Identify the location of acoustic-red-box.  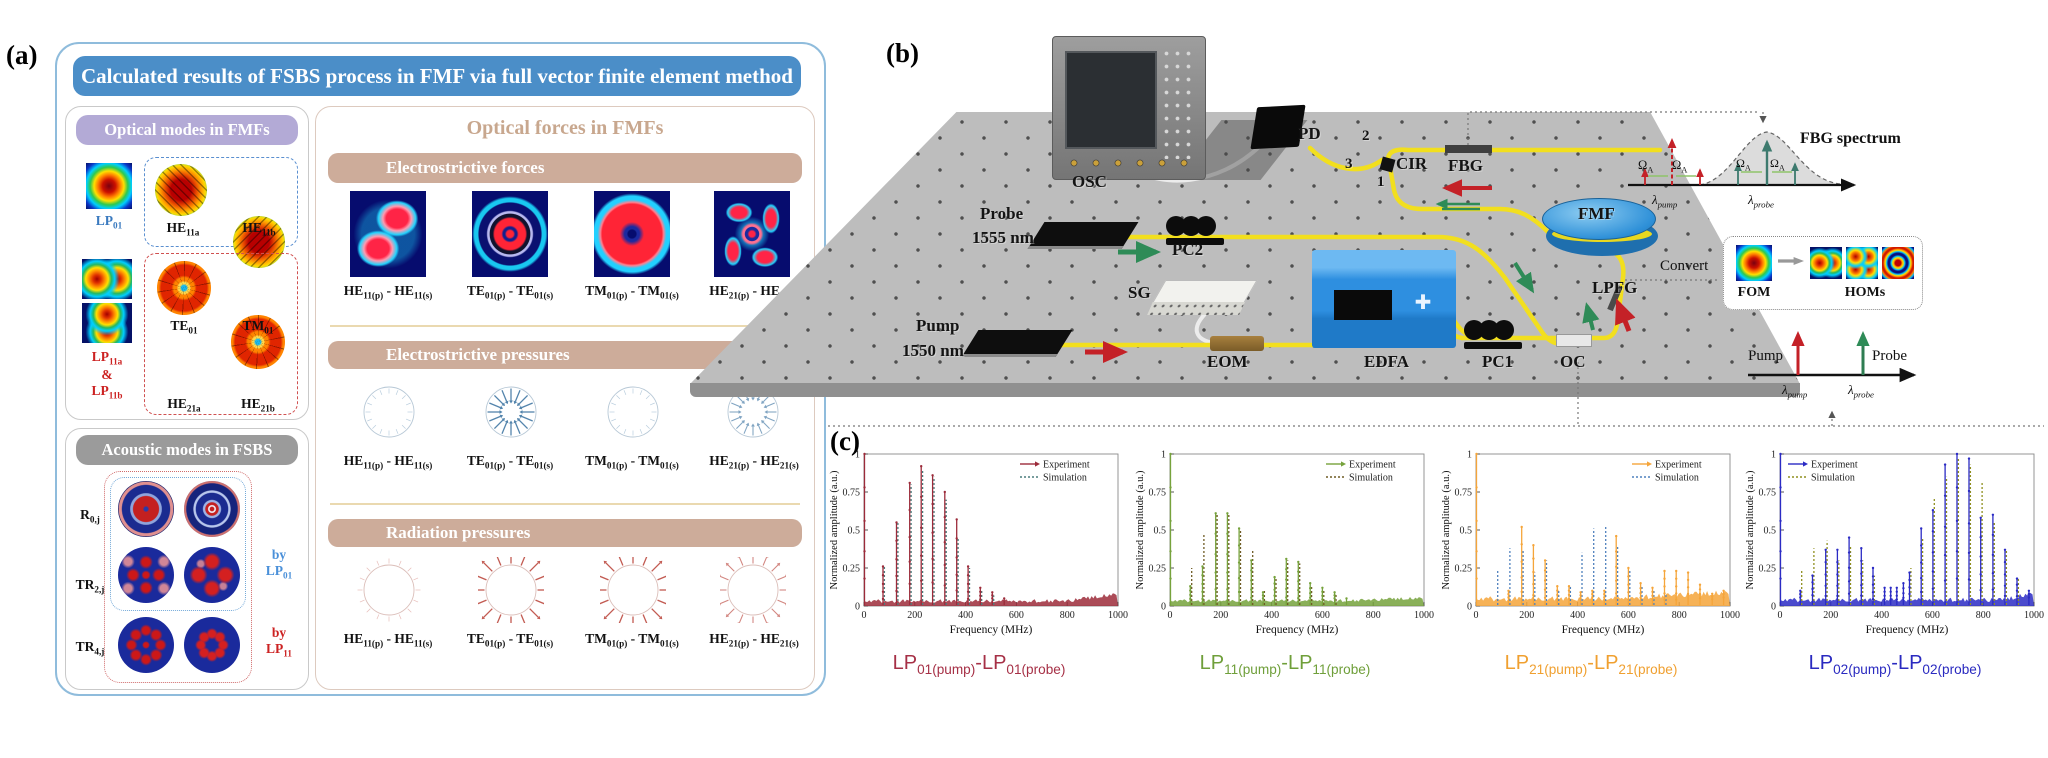
(178, 577).